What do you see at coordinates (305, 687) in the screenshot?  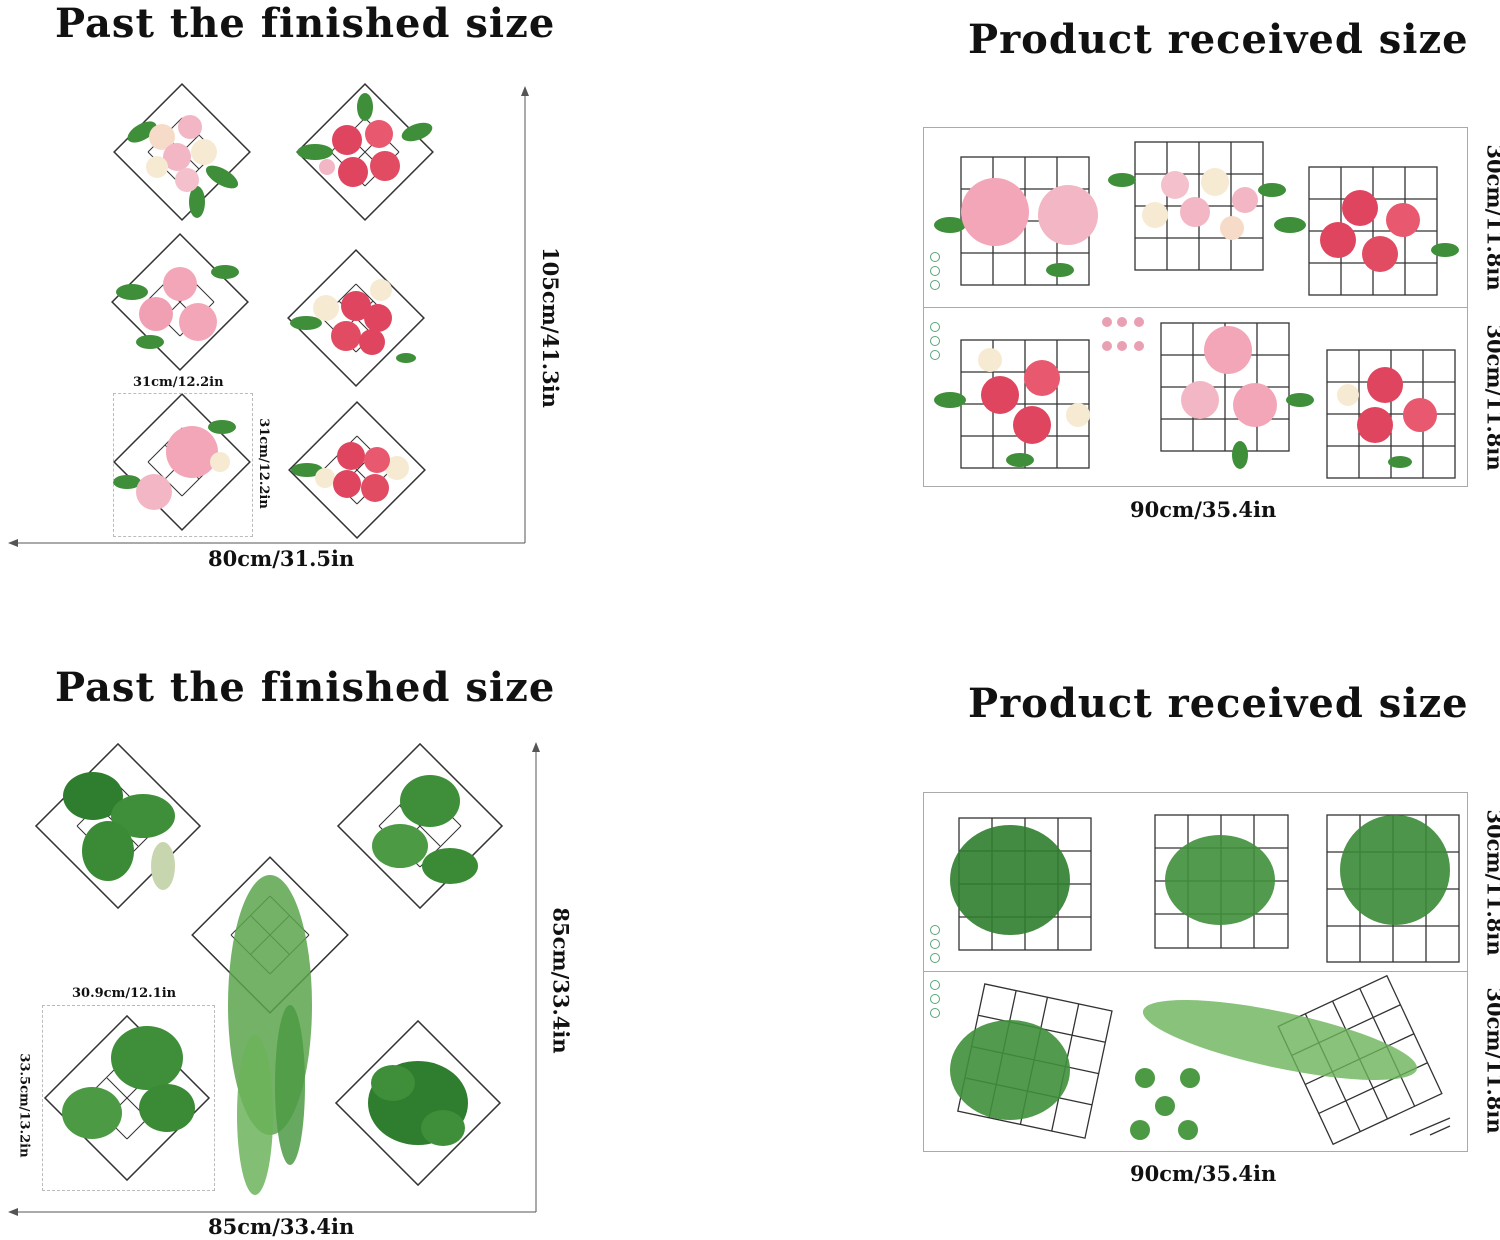 I see `bottom-finished-title: Past the finished size` at bounding box center [305, 687].